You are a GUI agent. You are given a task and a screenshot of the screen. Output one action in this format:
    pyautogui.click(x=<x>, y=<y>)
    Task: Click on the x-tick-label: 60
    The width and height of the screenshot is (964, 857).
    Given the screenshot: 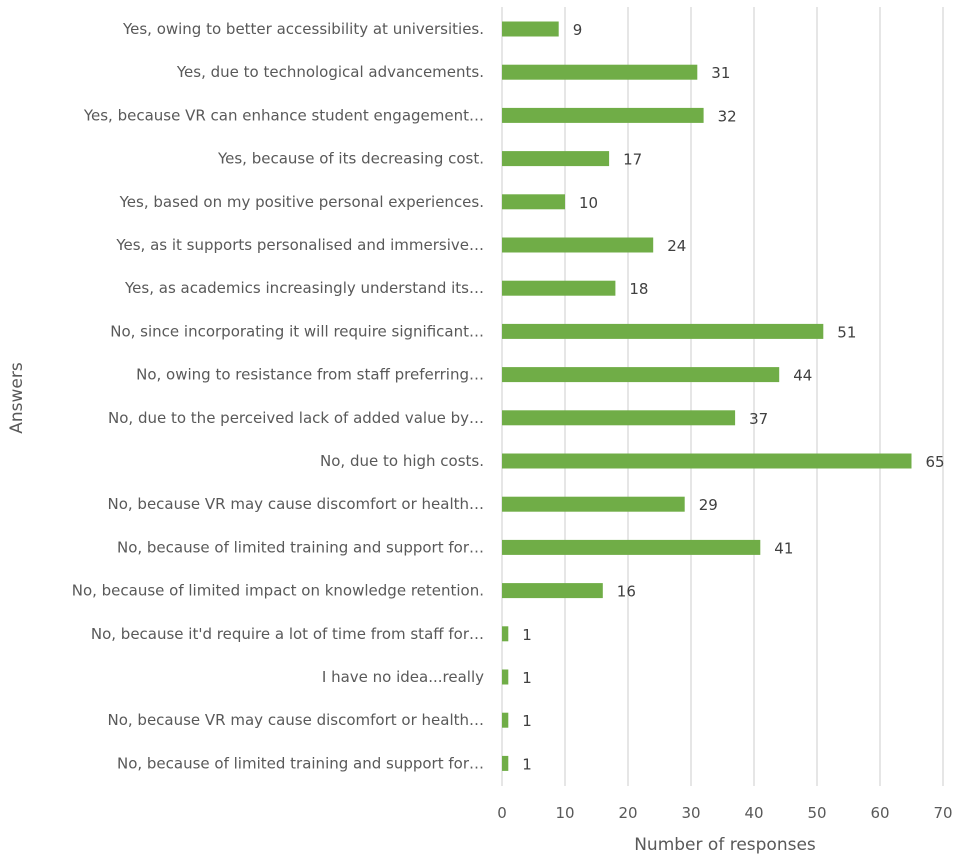 What is the action you would take?
    pyautogui.click(x=879, y=813)
    